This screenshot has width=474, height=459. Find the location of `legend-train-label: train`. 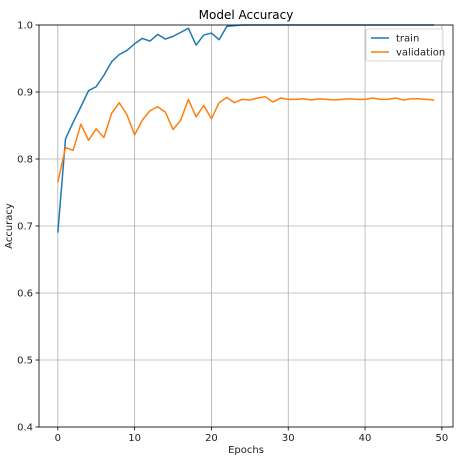

legend-train-label: train is located at coordinates (407, 39).